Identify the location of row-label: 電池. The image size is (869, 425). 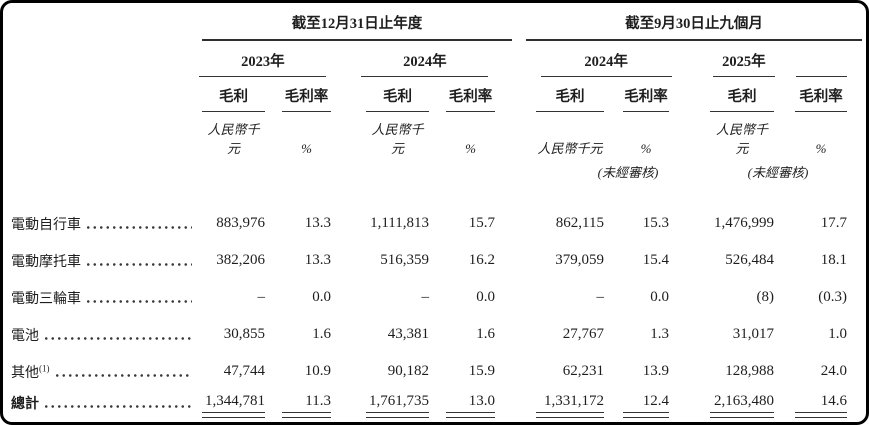
(25, 336).